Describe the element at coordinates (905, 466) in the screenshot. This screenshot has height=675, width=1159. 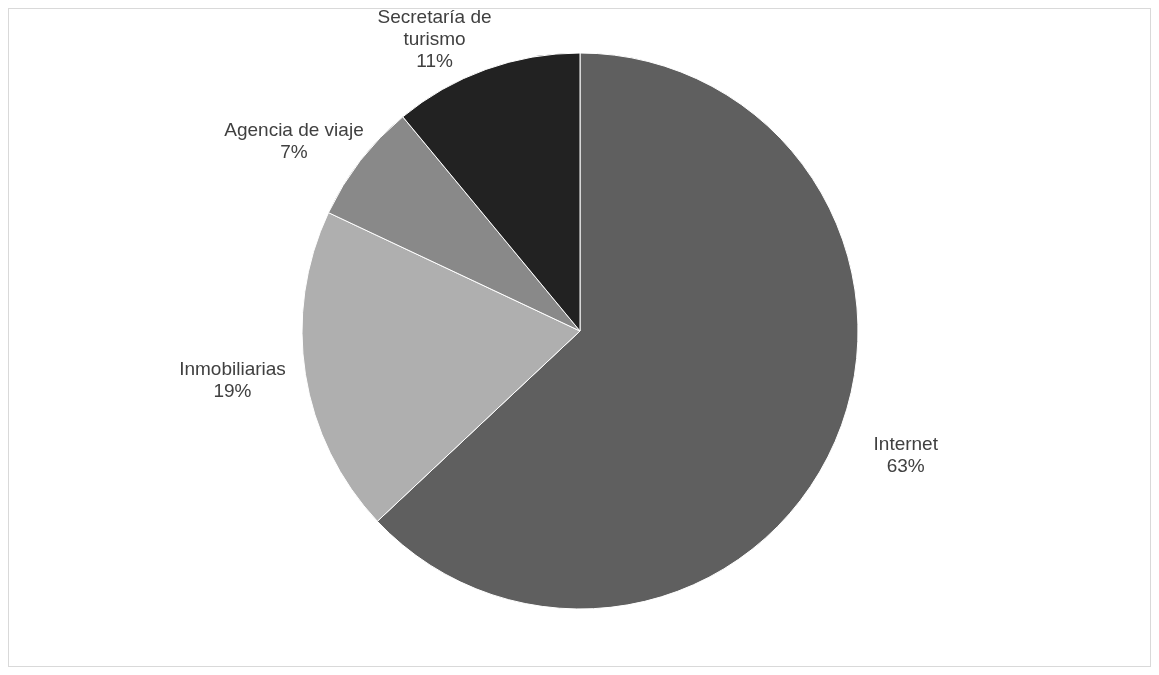
I see `data-label: 63%` at that location.